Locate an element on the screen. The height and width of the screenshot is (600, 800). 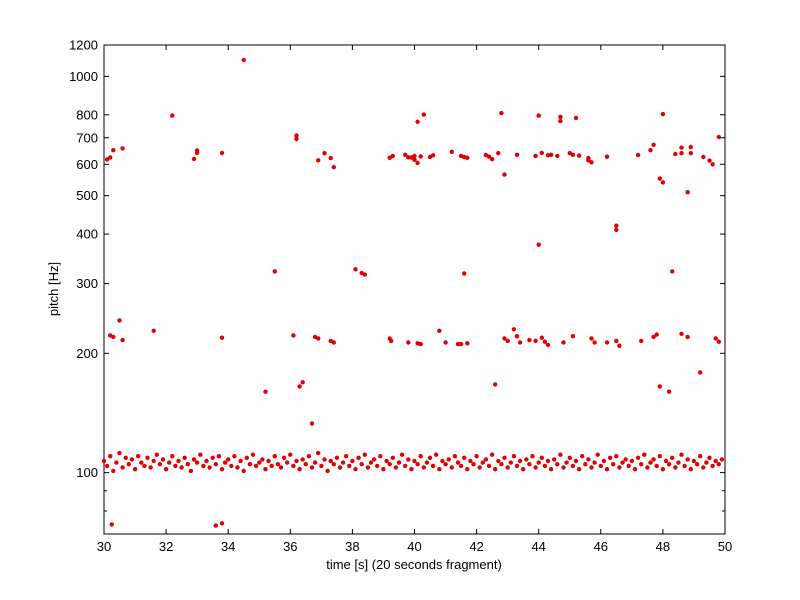
x-tick-label: 34 is located at coordinates (228, 546).